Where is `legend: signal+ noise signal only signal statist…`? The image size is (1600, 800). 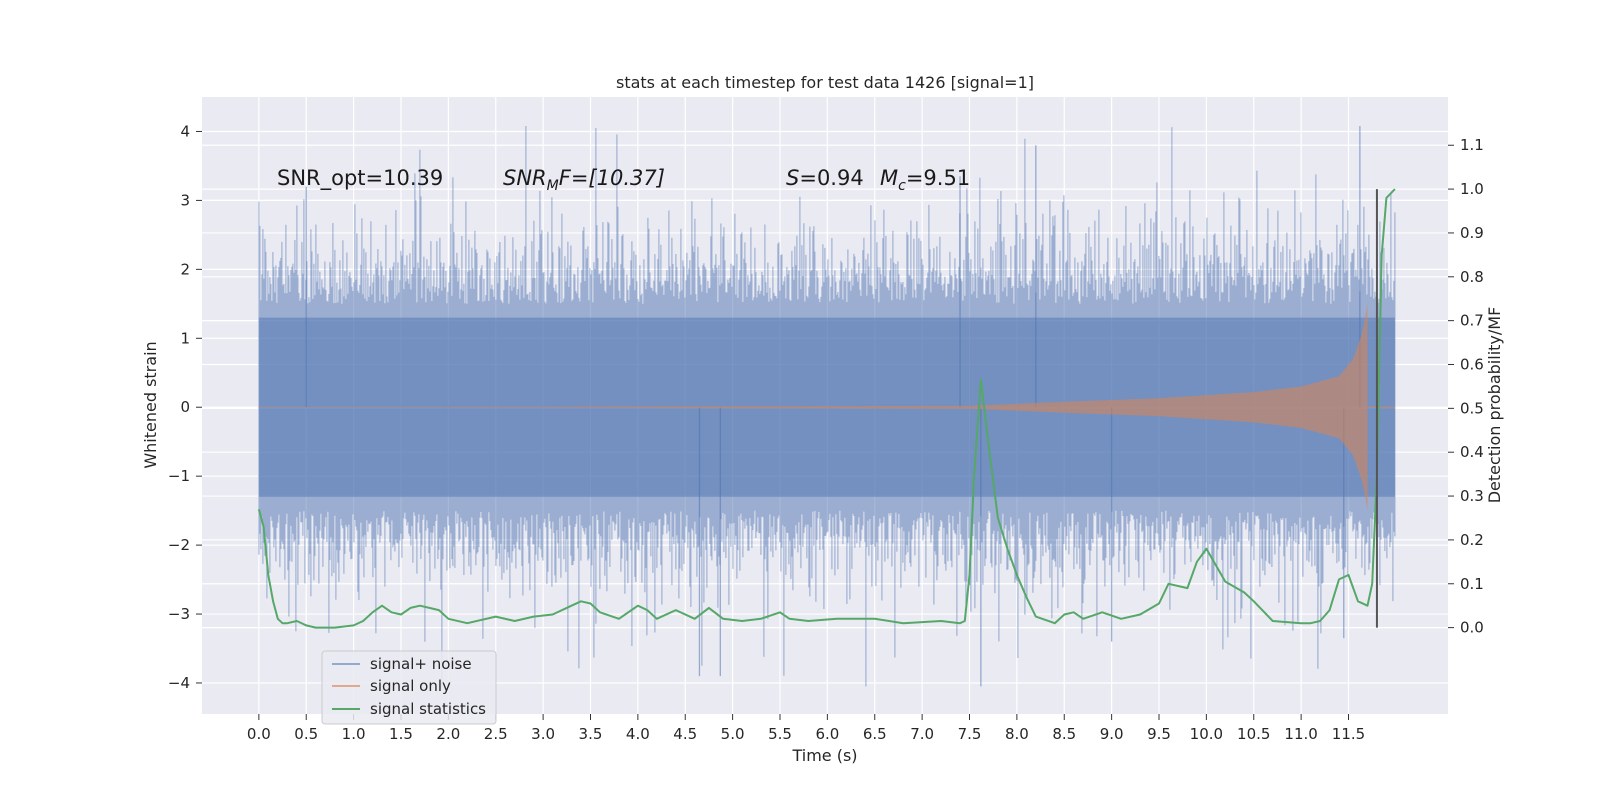
legend: signal+ noise signal only signal statist… is located at coordinates (409, 687).